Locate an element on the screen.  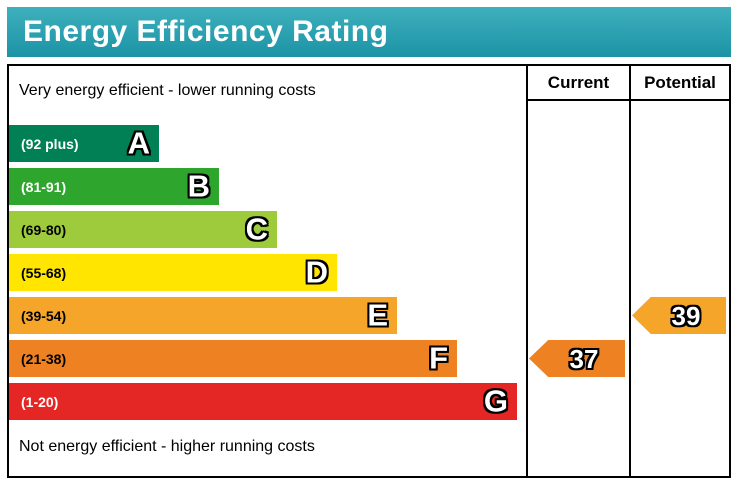
band-range-label: (69-80) is located at coordinates (44, 229).